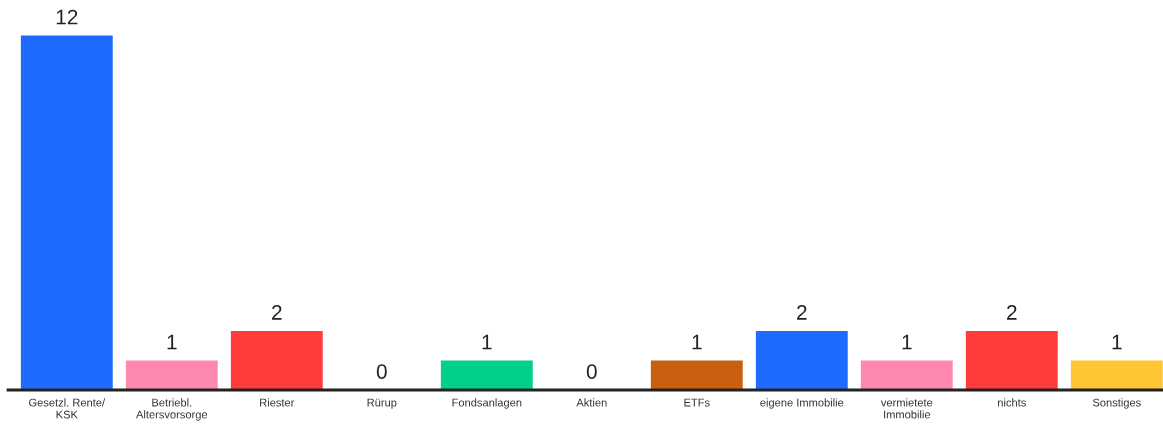  Describe the element at coordinates (487, 403) in the screenshot. I see `x-tick-label: Fondsanlagen` at that location.